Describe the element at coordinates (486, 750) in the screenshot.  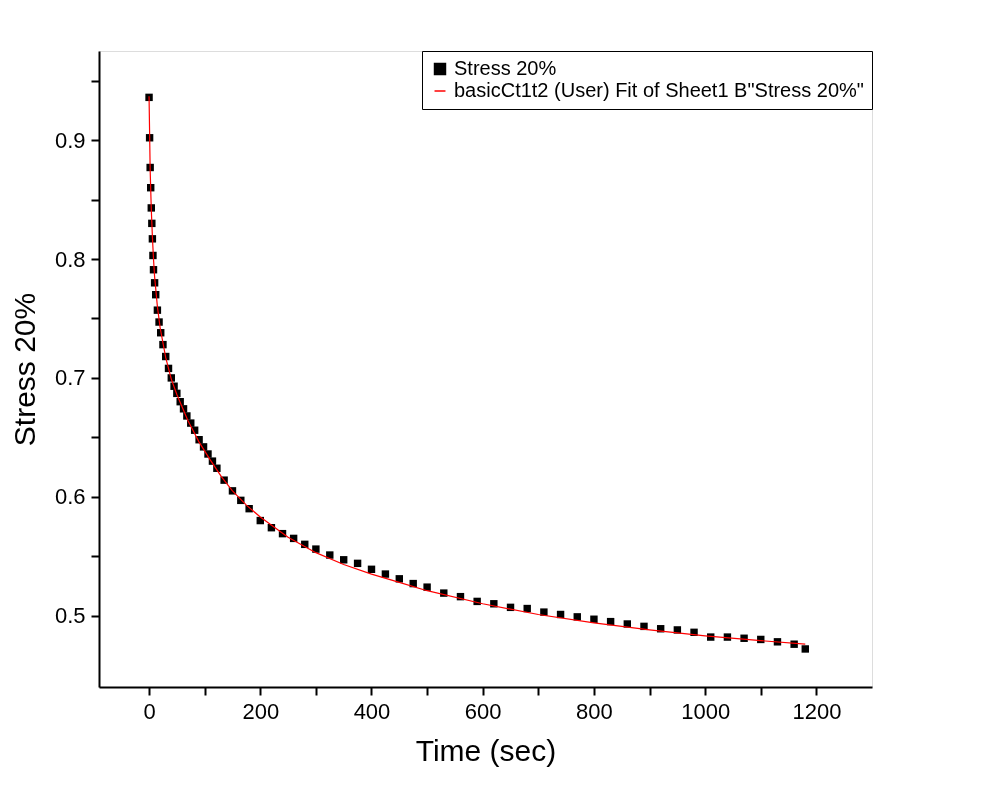
I see `x-axis-title: Time (sec)` at that location.